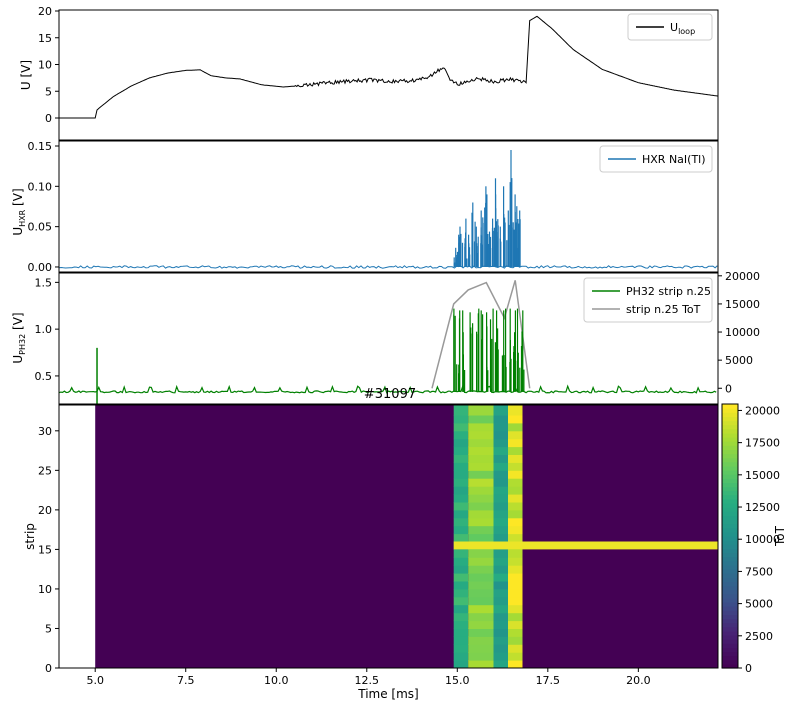 The image size is (788, 706). What do you see at coordinates (670, 27) in the screenshot?
I see `legend-box` at bounding box center [670, 27].